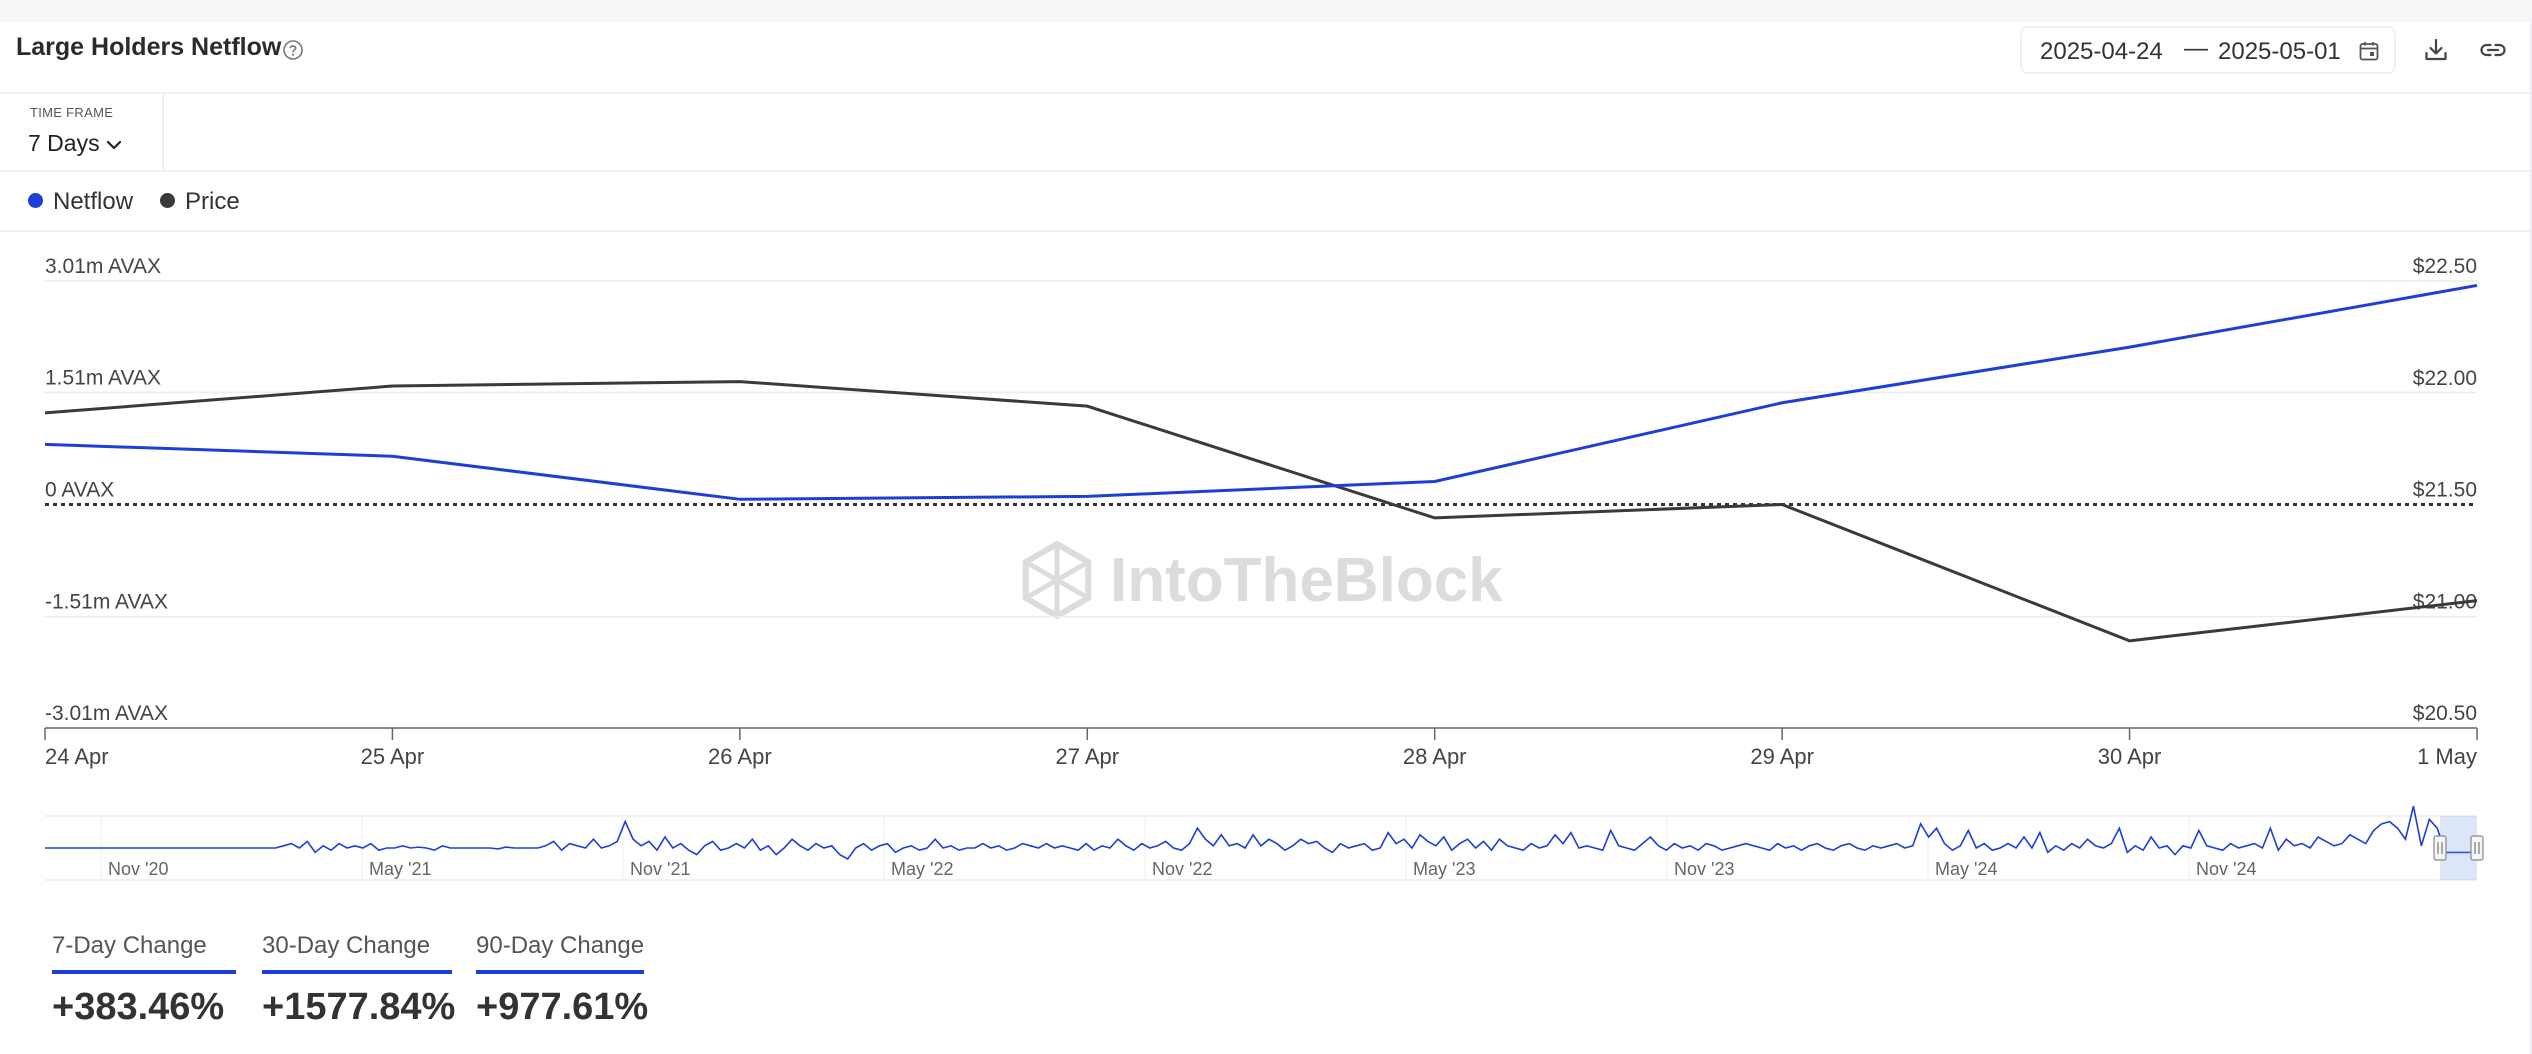 The height and width of the screenshot is (1054, 2532). Describe the element at coordinates (560, 953) in the screenshot. I see `tab-90-day-change: 90-Day Change` at that location.